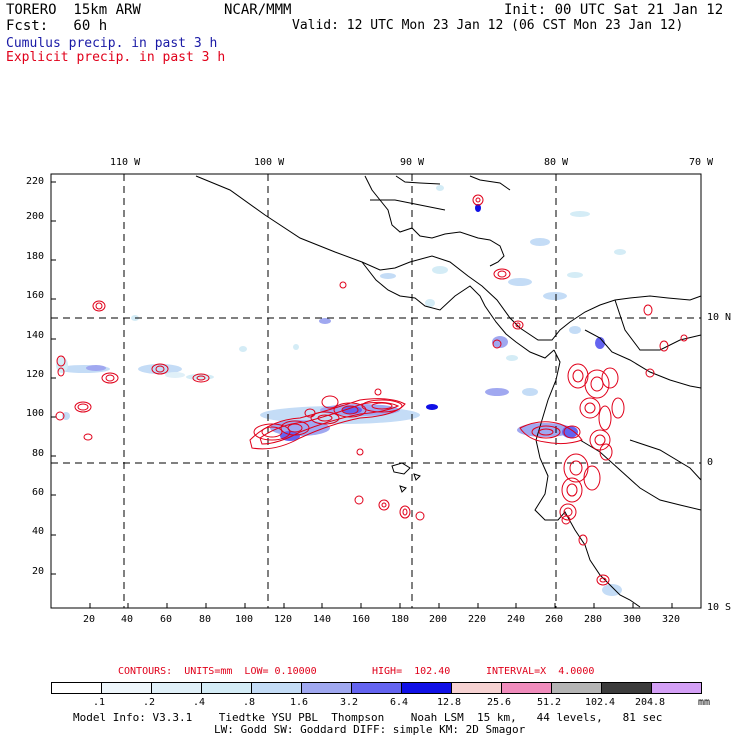 The image size is (740, 740). I want to click on x-tick: 100, so click(244, 619).